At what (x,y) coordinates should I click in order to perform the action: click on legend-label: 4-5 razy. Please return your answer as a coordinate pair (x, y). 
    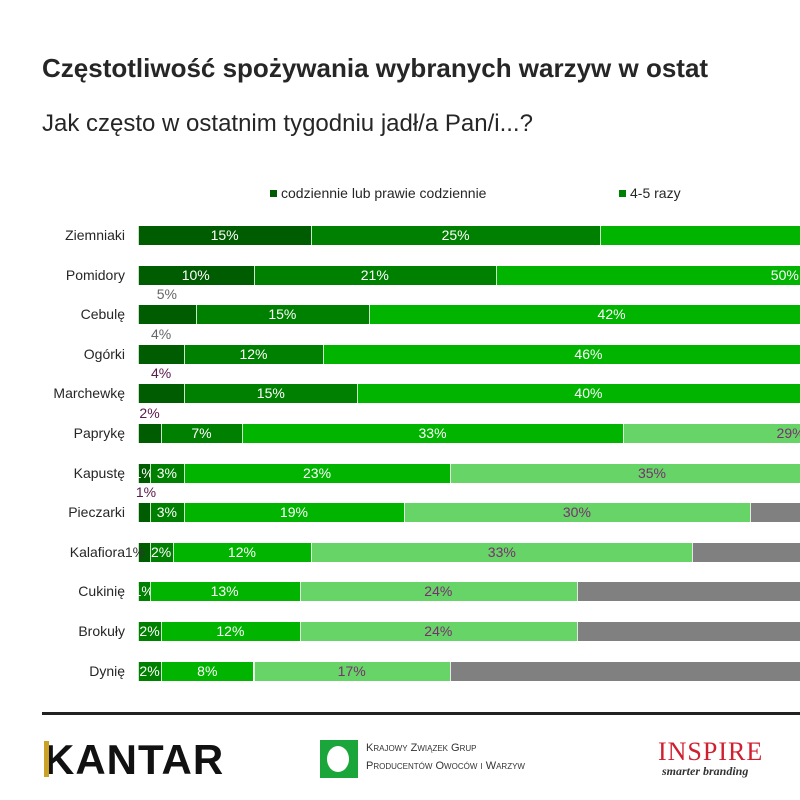
    Looking at the image, I should click on (655, 193).